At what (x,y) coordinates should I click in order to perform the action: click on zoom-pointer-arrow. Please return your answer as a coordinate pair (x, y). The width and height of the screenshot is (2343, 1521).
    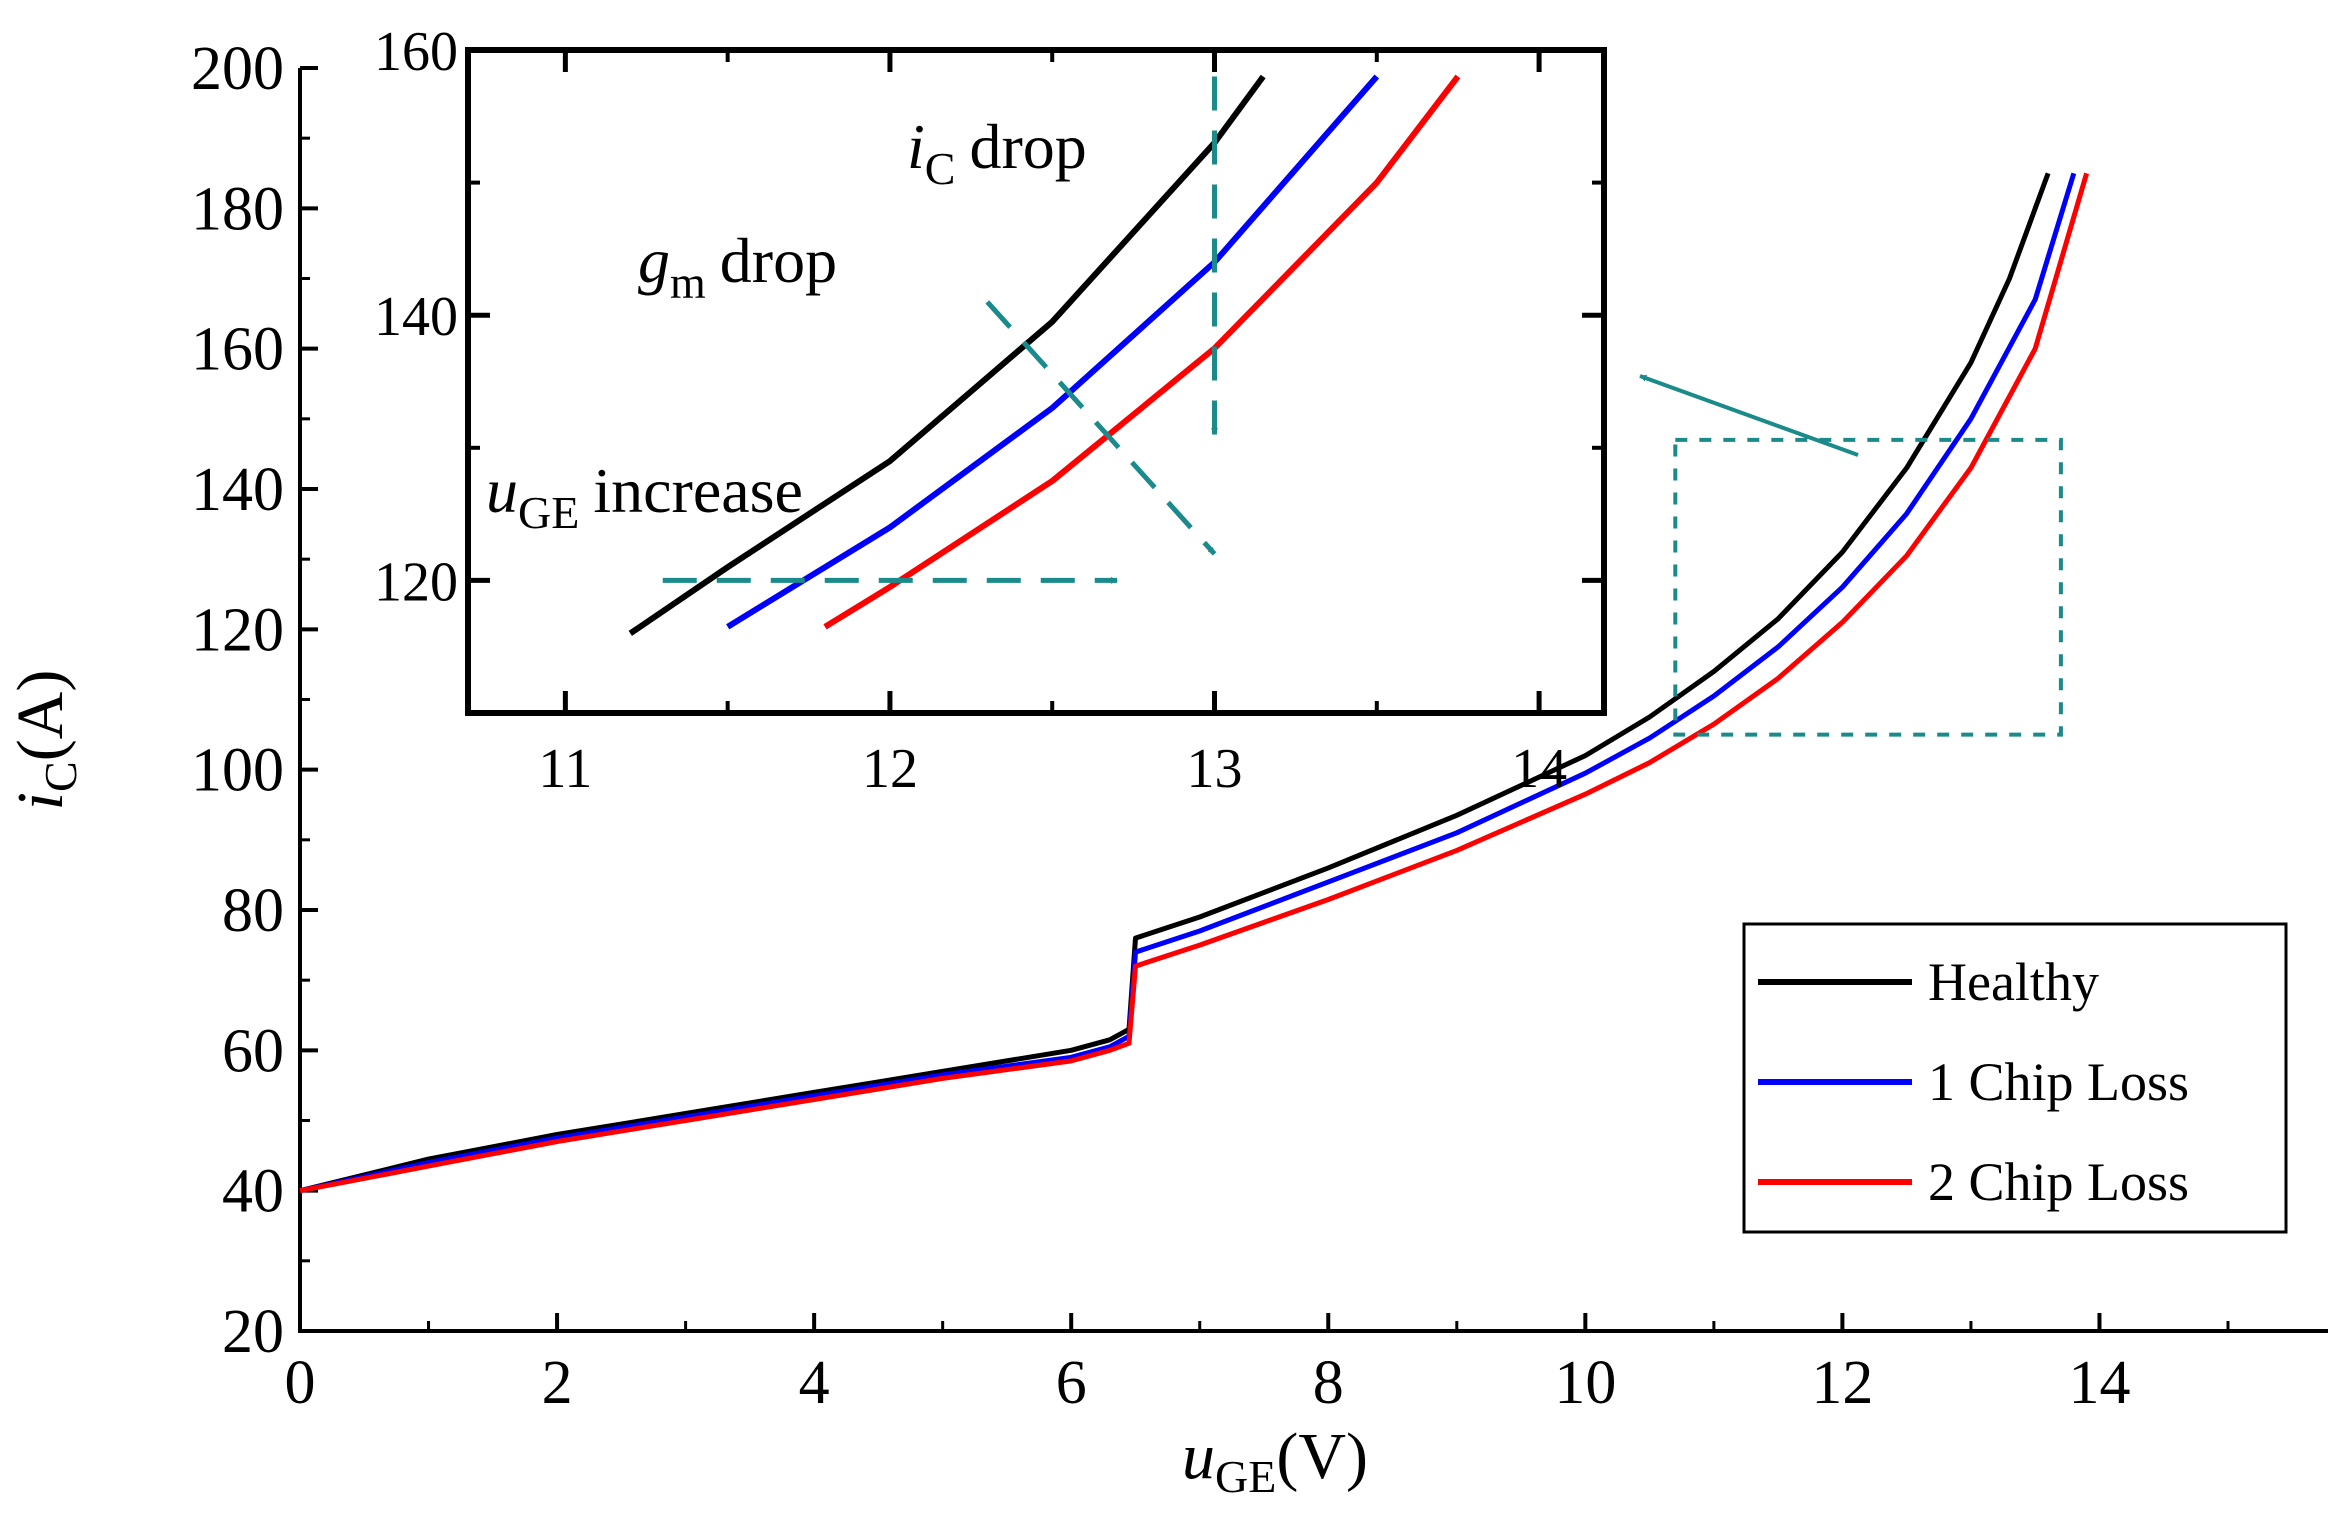
    Looking at the image, I should click on (1749, 415).